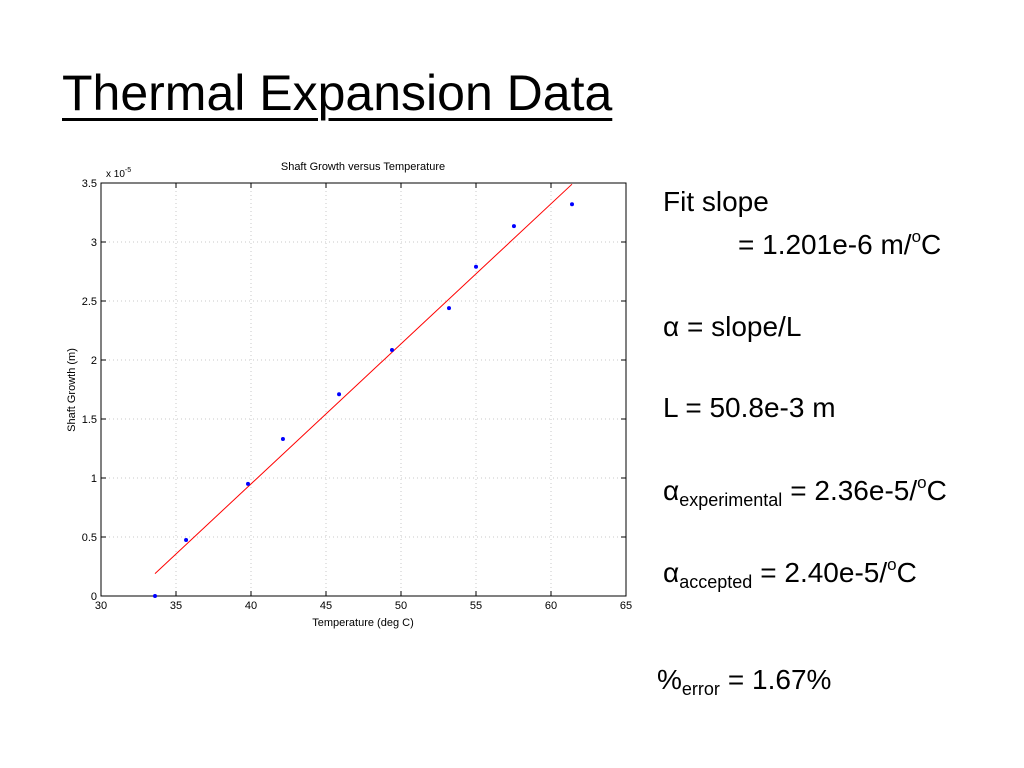 The width and height of the screenshot is (1024, 768). I want to click on y-multiplier: x 10-5, so click(118, 173).